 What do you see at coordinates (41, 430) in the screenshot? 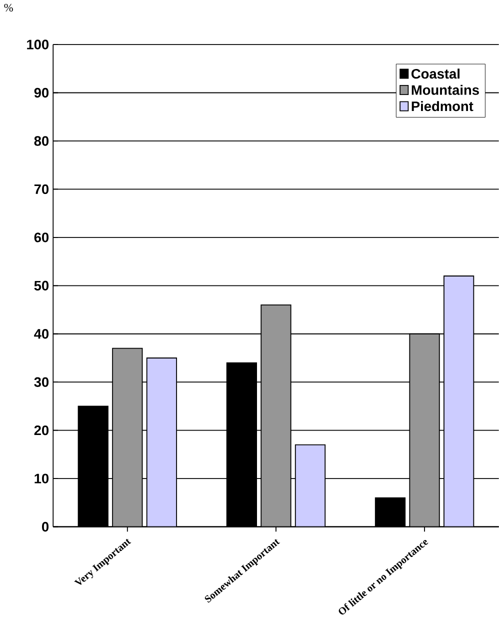
I see `y-tick-label: 20` at bounding box center [41, 430].